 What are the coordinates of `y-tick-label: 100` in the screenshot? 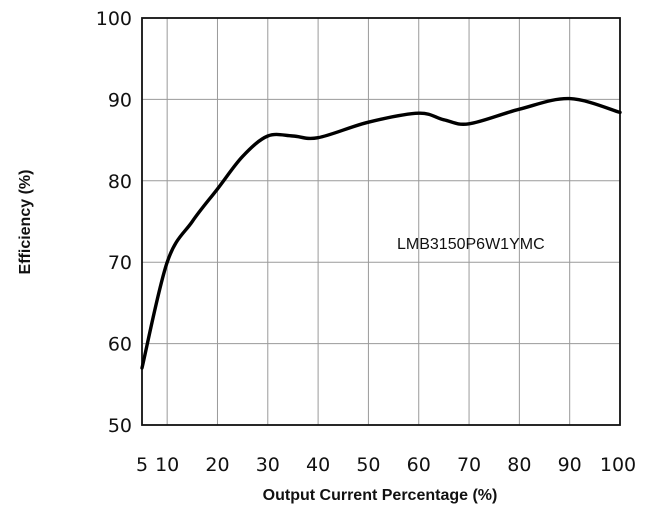 It's located at (114, 19).